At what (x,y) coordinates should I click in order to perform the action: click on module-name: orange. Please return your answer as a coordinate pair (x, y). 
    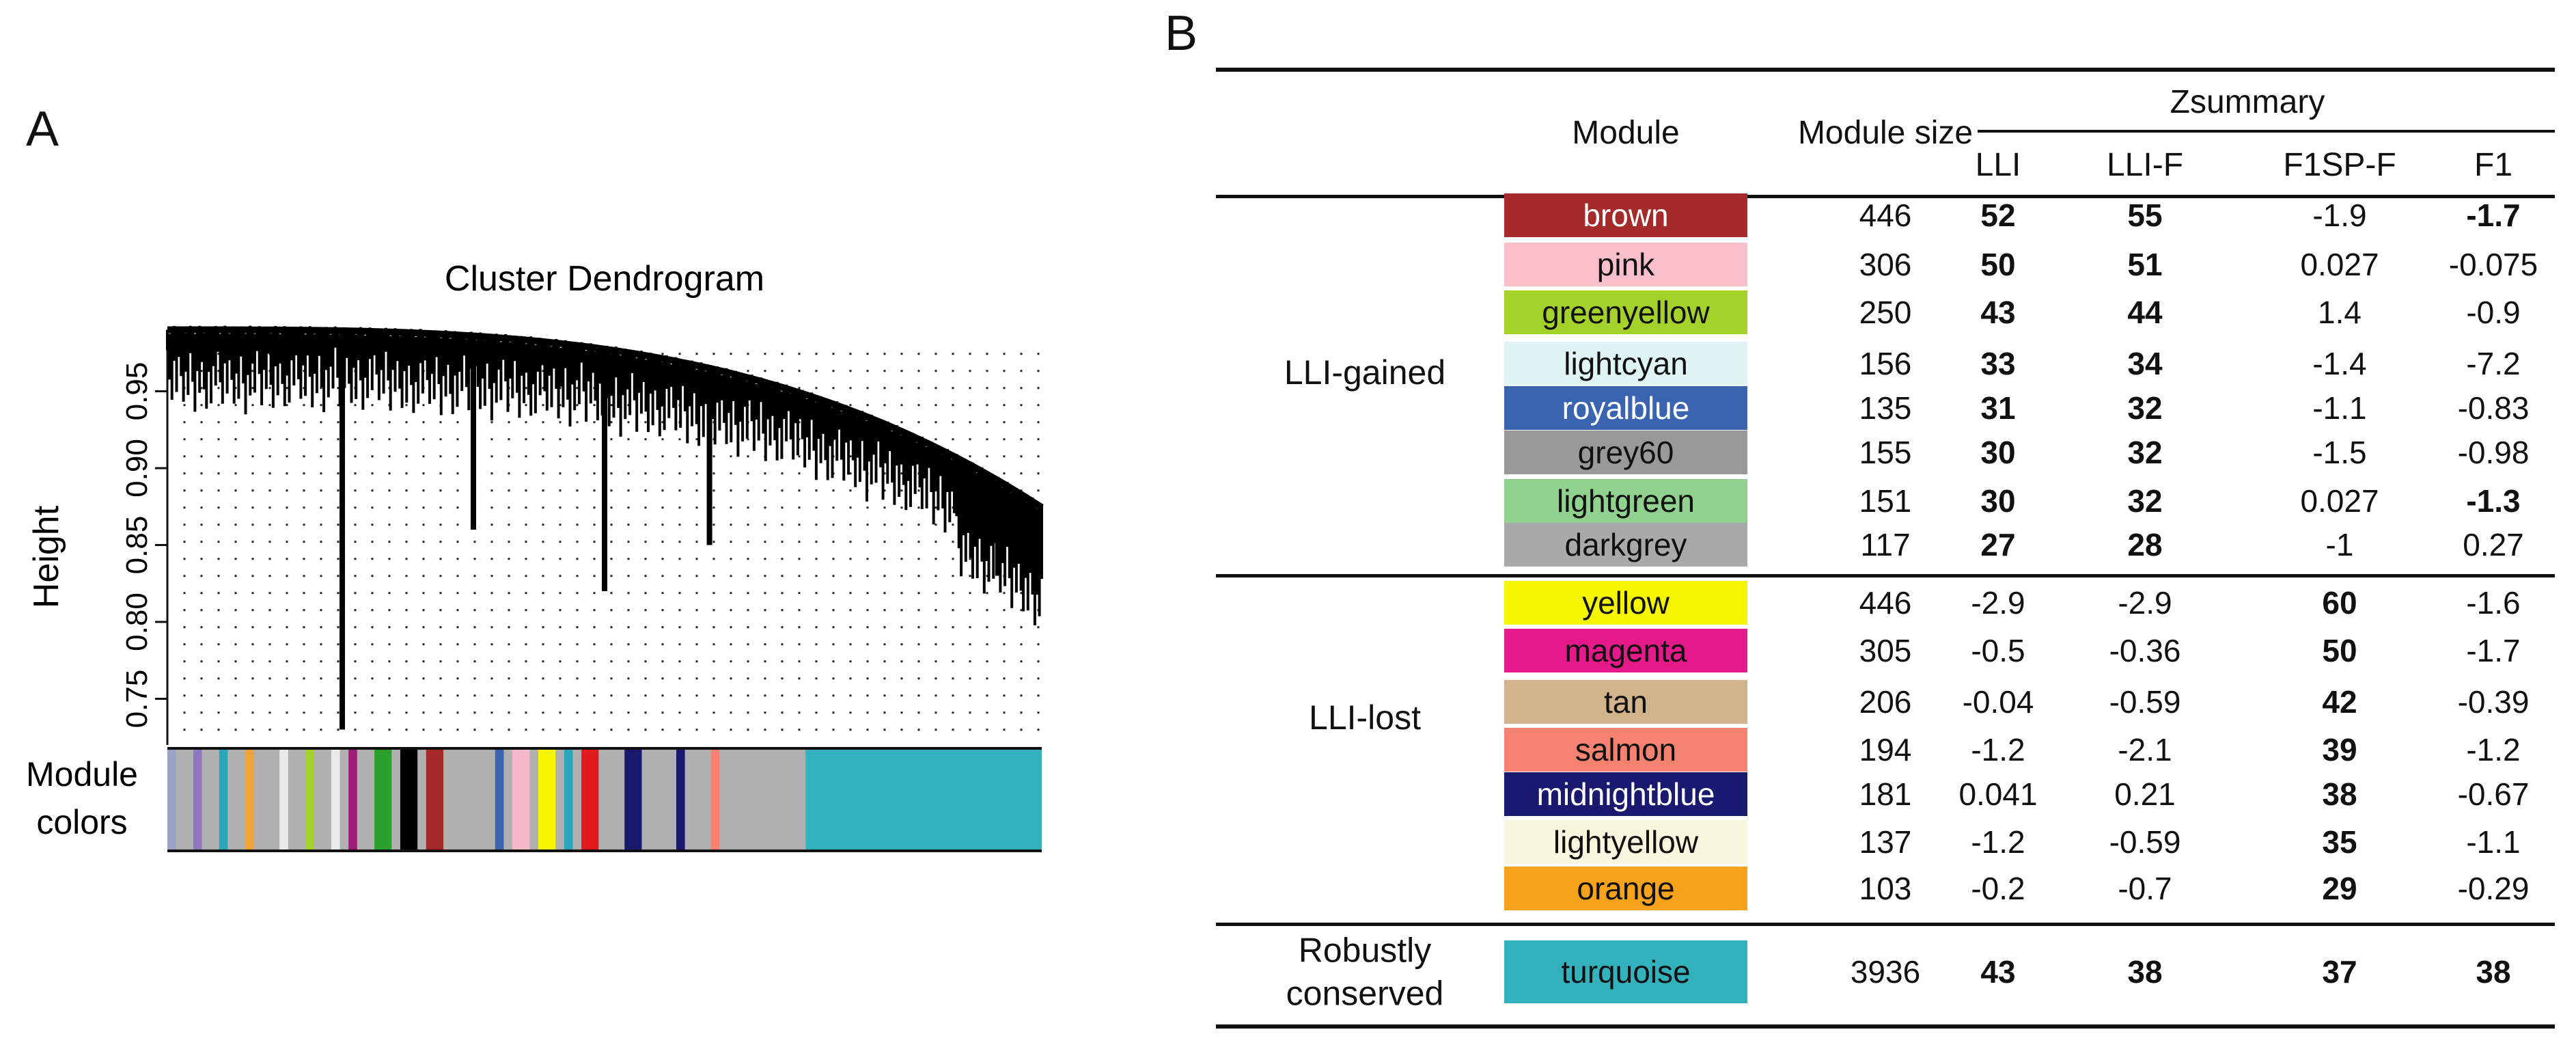
    Looking at the image, I should click on (1626, 888).